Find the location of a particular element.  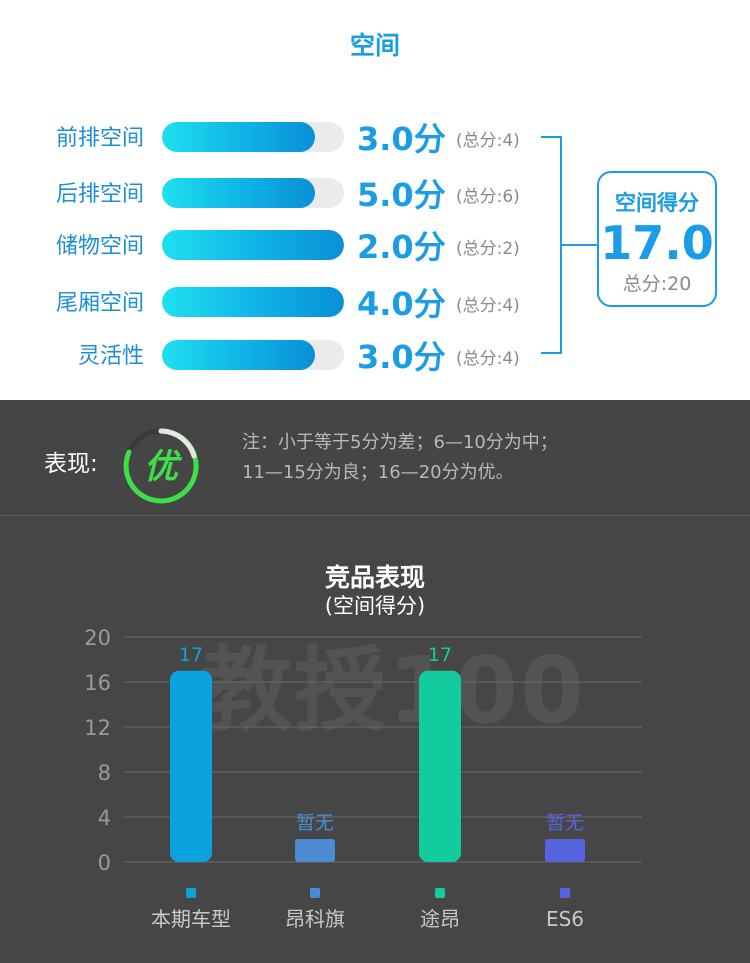

total-score-max: 总分:20 is located at coordinates (657, 284).